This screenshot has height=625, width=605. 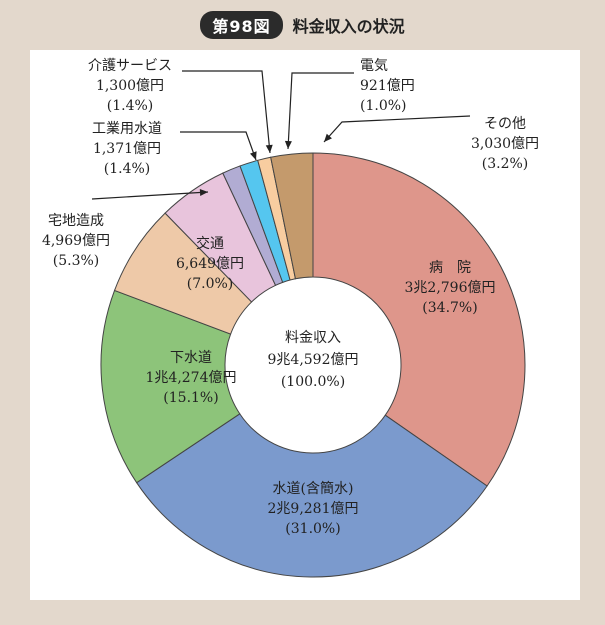 I want to click on slice-4-name-label: 交通, so click(x=210, y=243).